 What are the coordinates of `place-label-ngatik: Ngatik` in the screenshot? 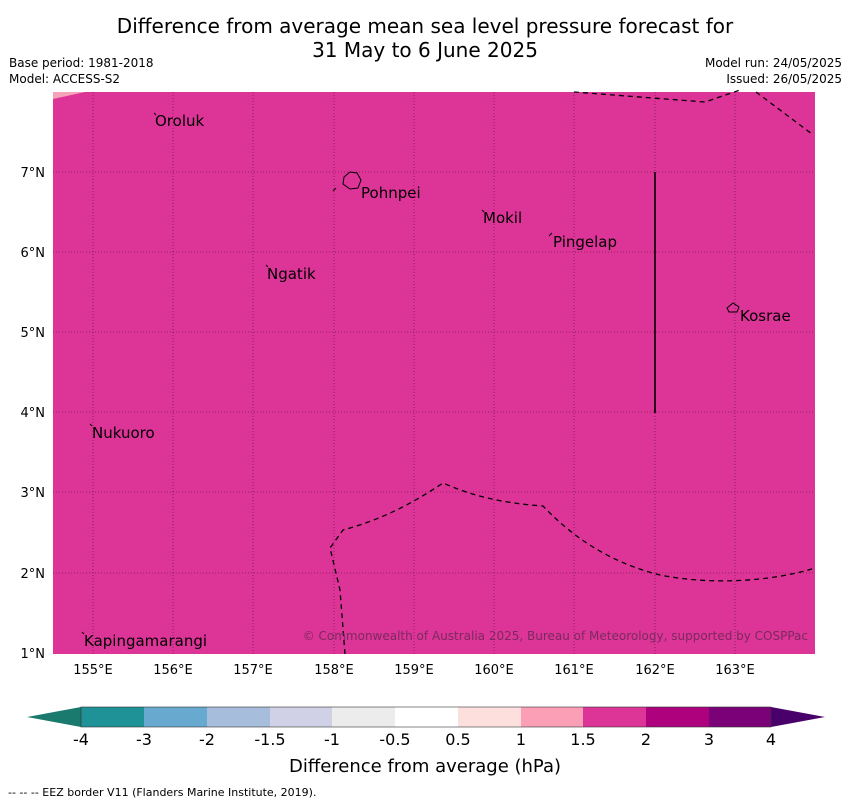 It's located at (291, 274).